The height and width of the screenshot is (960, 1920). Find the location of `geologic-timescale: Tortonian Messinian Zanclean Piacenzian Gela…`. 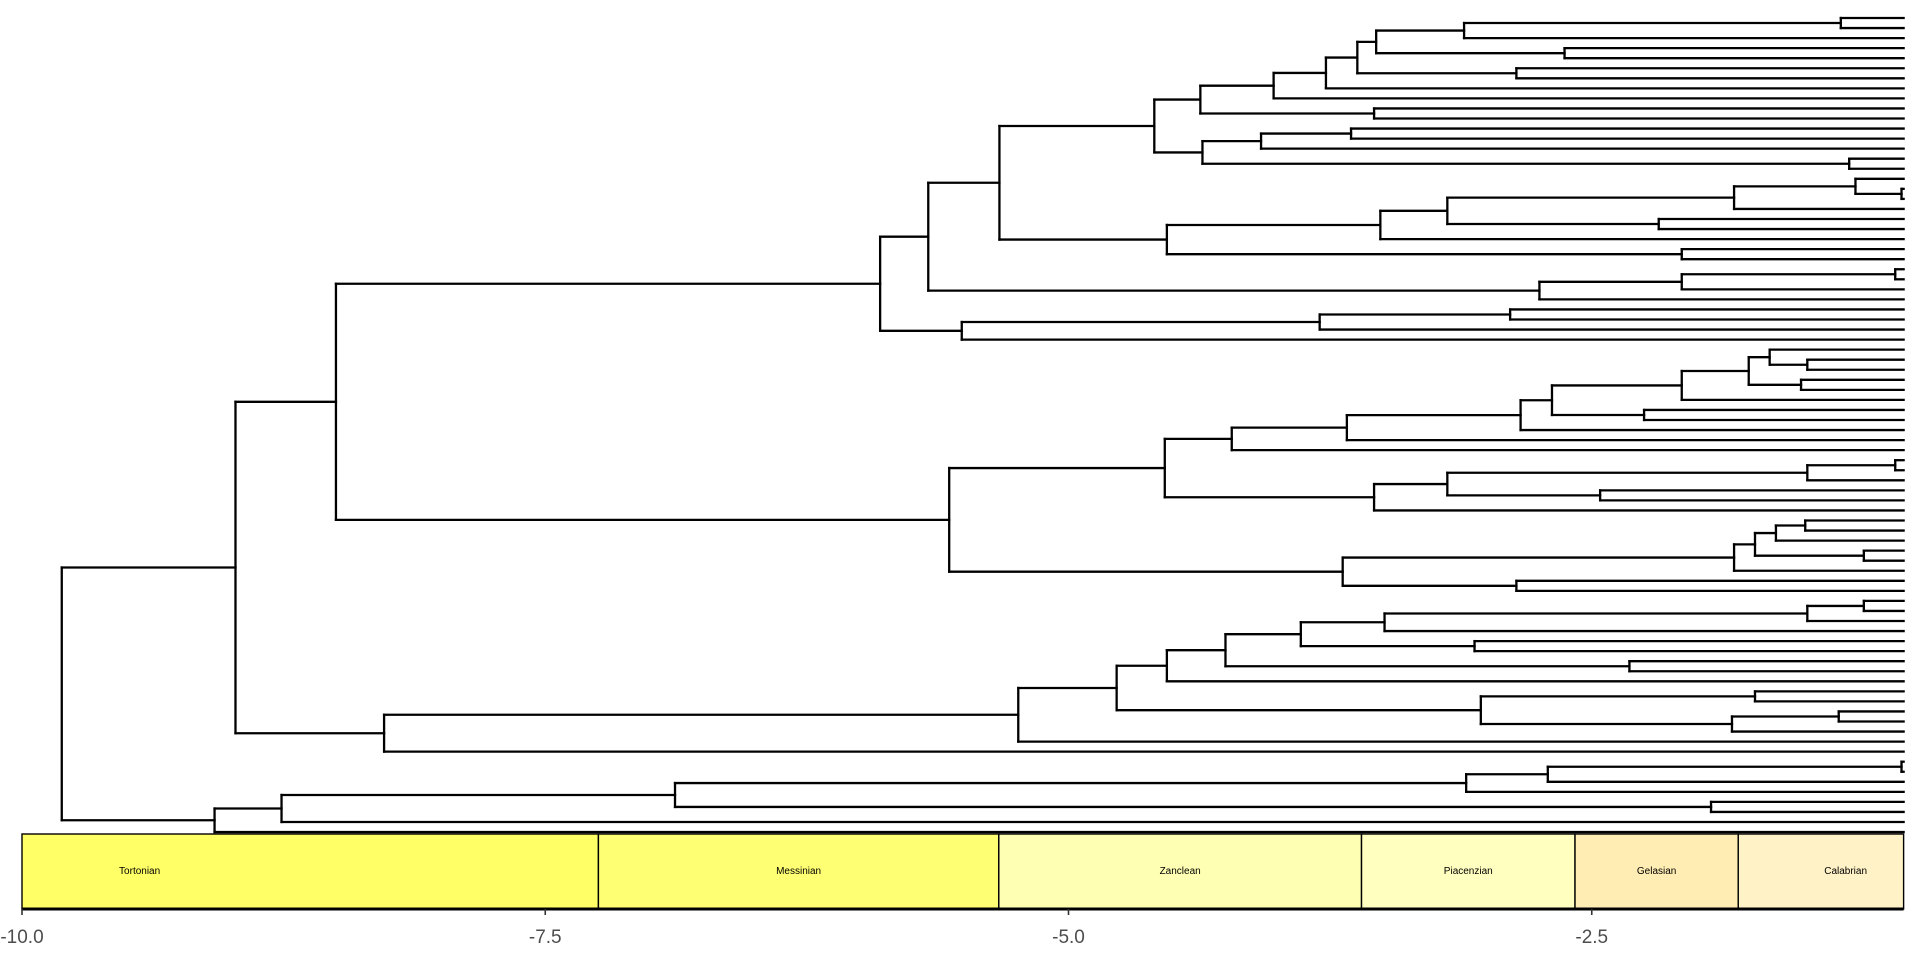

geologic-timescale: Tortonian Messinian Zanclean Piacenzian Gela… is located at coordinates (963, 871).